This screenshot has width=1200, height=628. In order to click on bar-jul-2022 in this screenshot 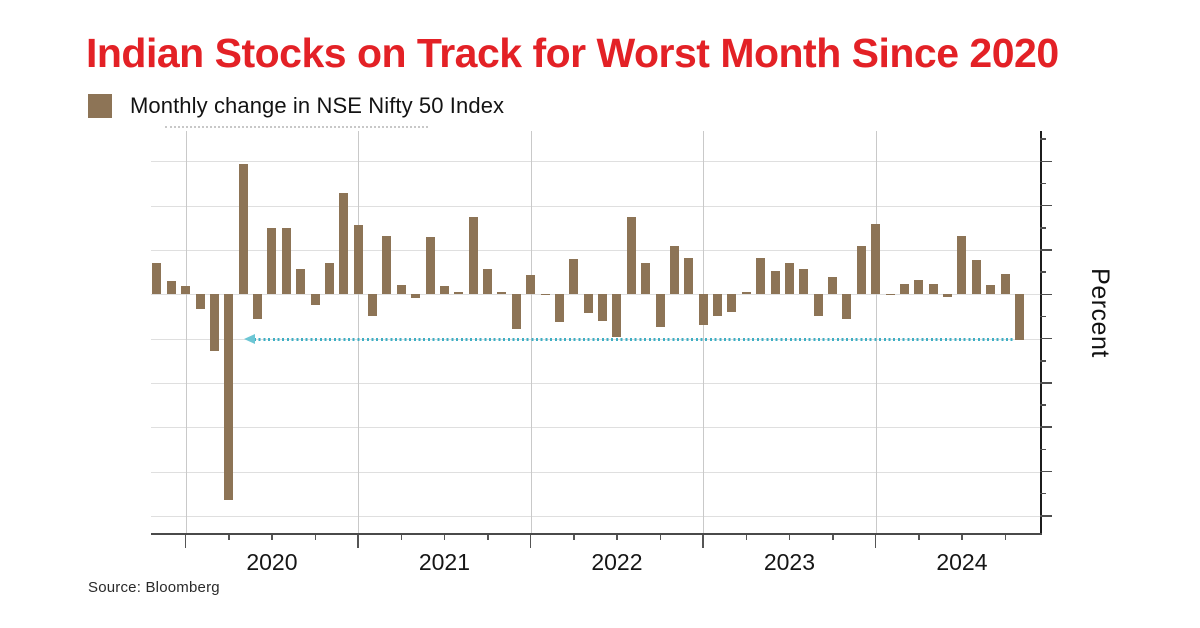, I will do `click(631, 256)`.